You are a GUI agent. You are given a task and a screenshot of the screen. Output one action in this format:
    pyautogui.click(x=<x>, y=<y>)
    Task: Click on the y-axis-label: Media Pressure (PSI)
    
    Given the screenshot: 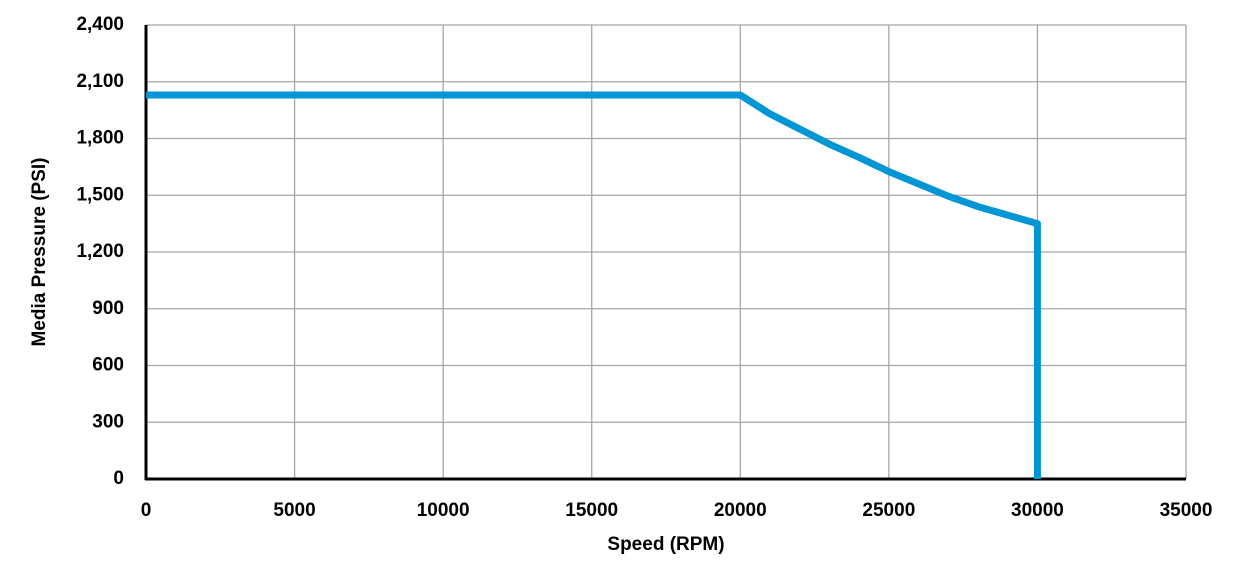 What is the action you would take?
    pyautogui.click(x=39, y=251)
    